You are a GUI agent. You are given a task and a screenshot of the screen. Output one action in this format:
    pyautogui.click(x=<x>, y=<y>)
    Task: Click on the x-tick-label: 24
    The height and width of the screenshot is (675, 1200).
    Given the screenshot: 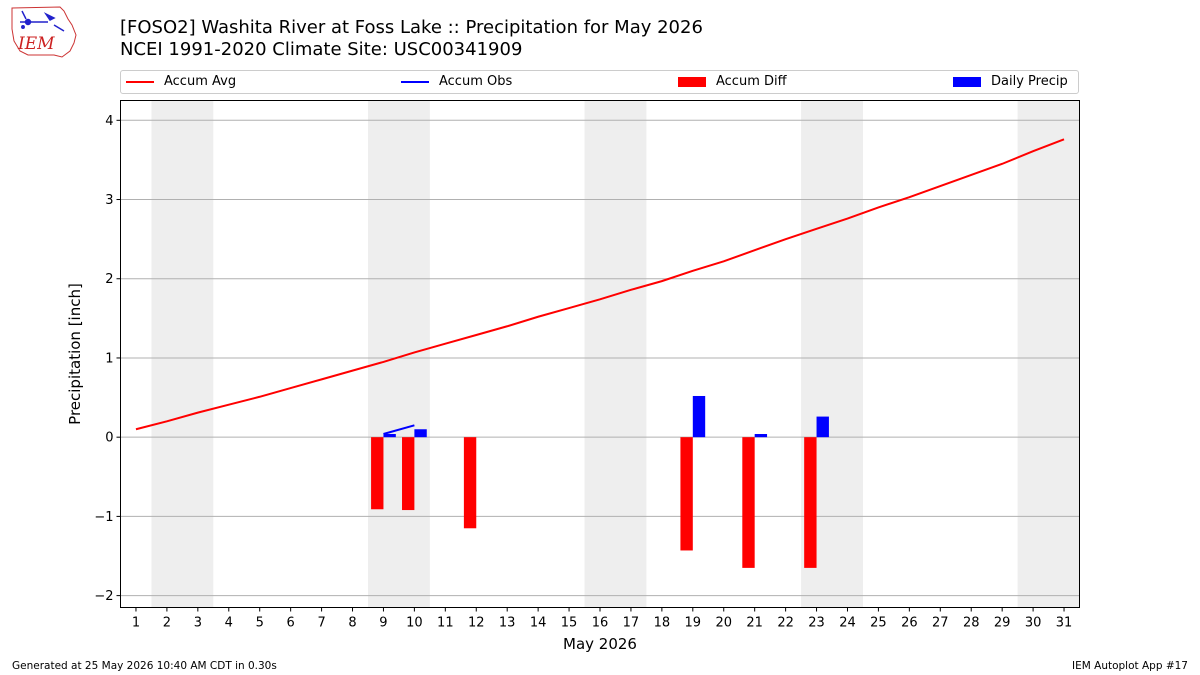 What is the action you would take?
    pyautogui.click(x=847, y=623)
    